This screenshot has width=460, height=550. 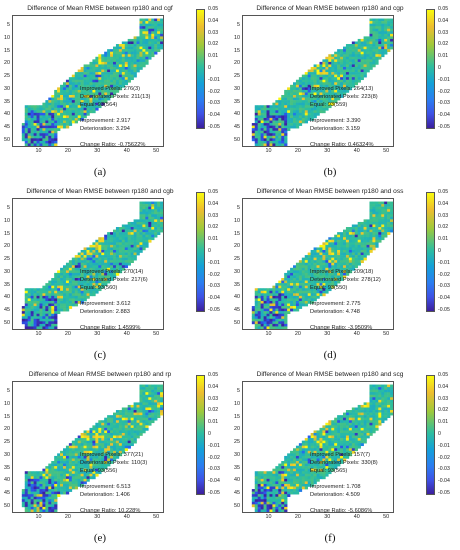 I want to click on y-tick-label: 10, so click(x=7, y=220).